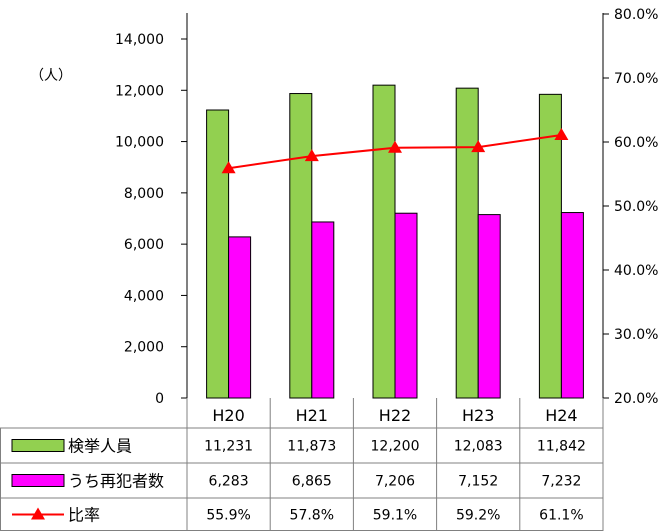  Describe the element at coordinates (139, 91) in the screenshot. I see `y-tick-label-left: 12,000` at that location.